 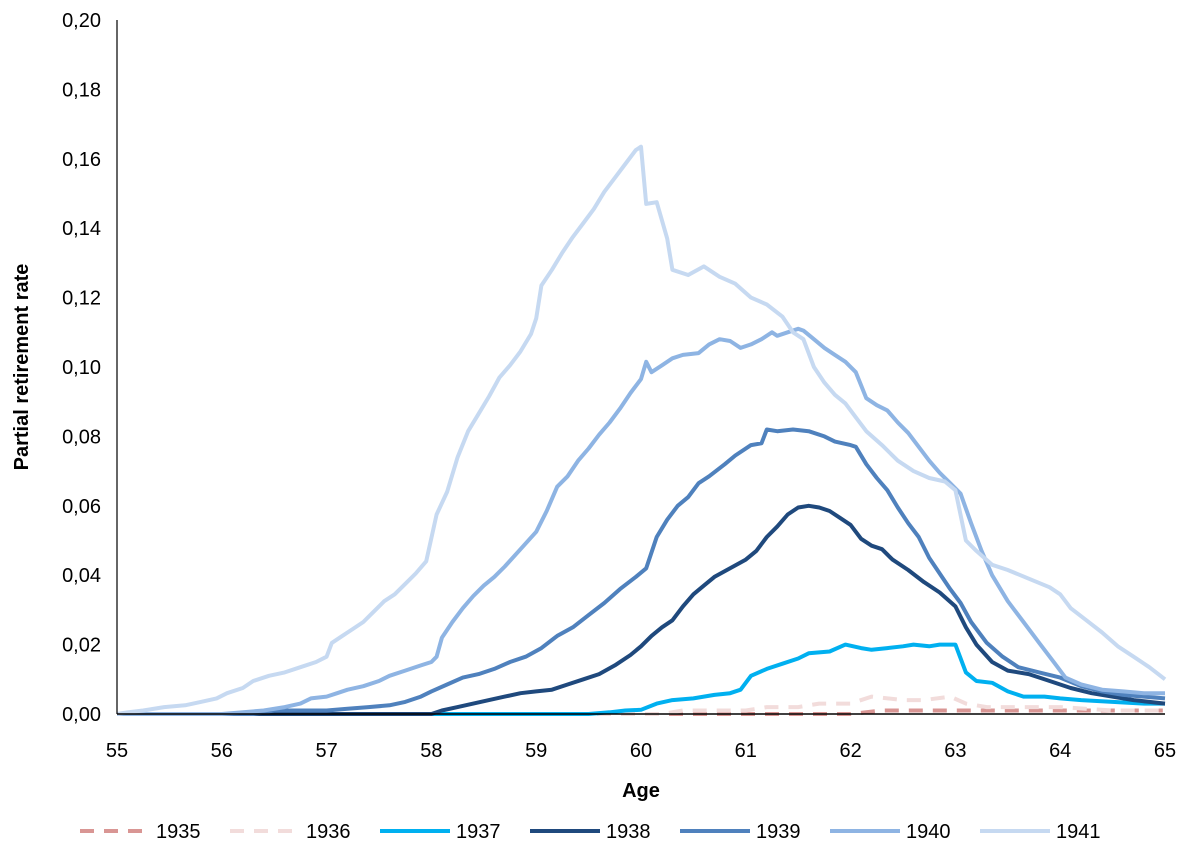 I want to click on y-tick-label: 0,10, so click(x=81, y=368).